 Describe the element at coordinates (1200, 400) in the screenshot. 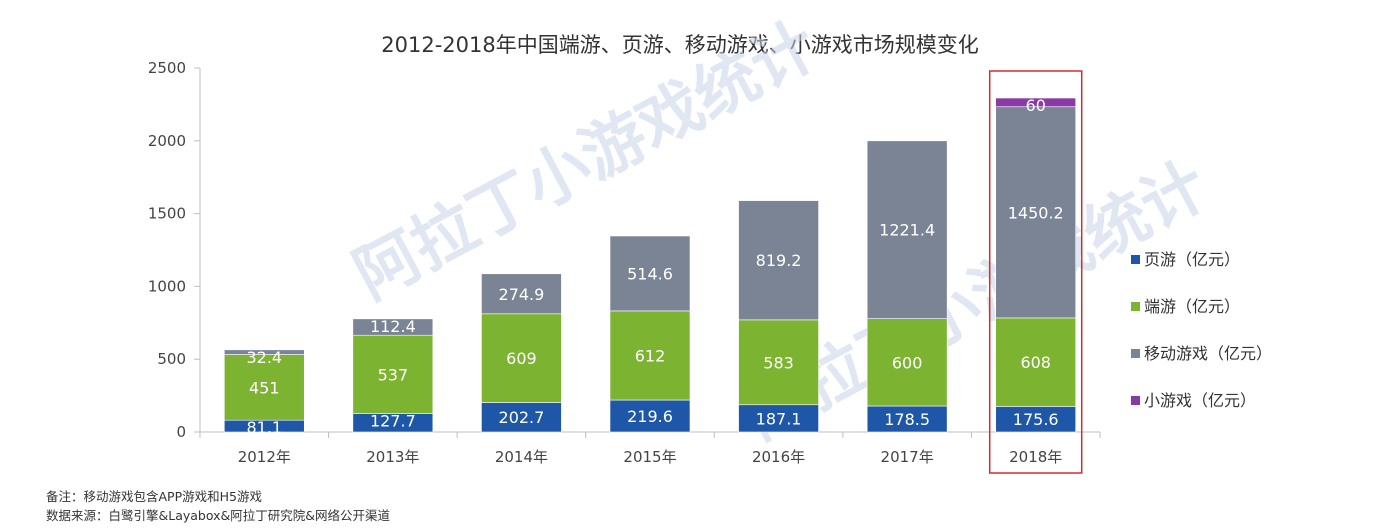

I see `legend-label: 小游戏（亿元）` at that location.